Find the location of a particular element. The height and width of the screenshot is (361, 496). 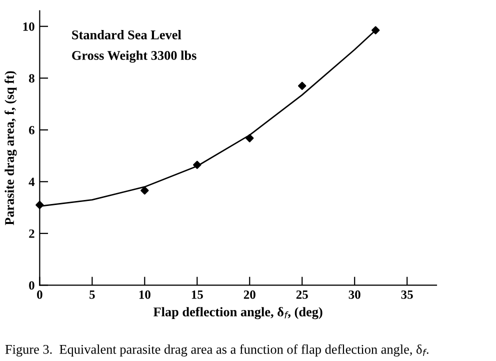

y-tick-label: 10 is located at coordinates (28, 26).